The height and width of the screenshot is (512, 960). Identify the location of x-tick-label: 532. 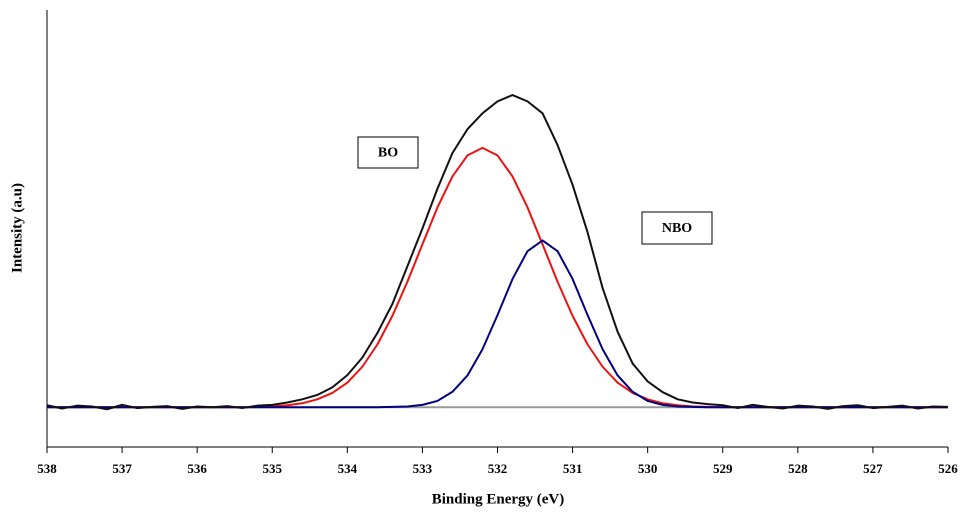
(498, 468).